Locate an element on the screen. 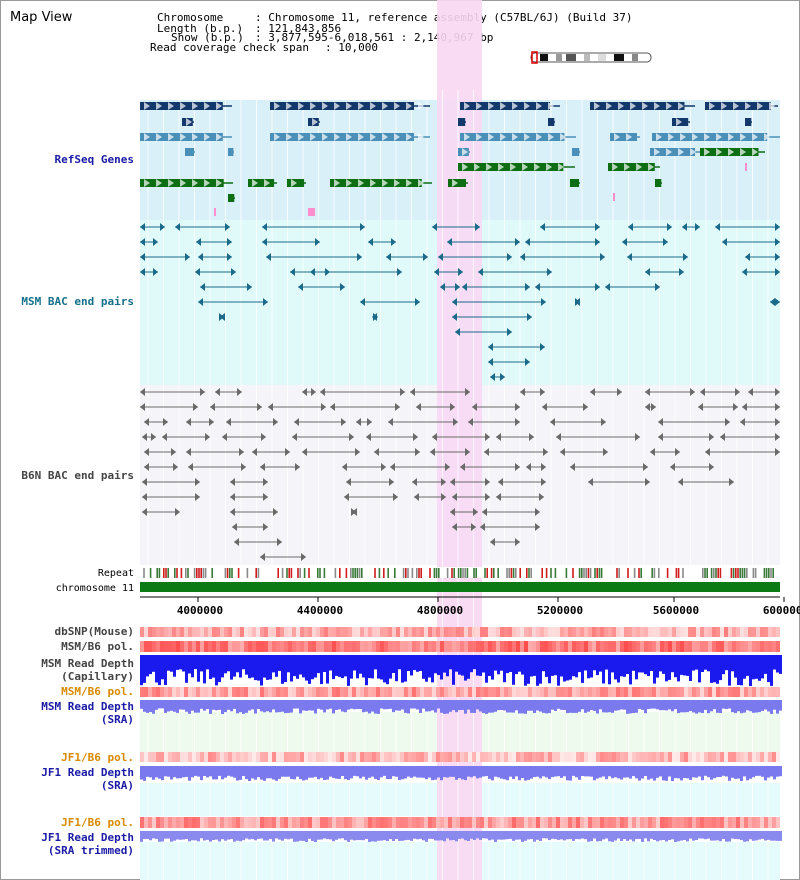 This screenshot has width=800, height=880. msm-bac-pairs is located at coordinates (460, 302).